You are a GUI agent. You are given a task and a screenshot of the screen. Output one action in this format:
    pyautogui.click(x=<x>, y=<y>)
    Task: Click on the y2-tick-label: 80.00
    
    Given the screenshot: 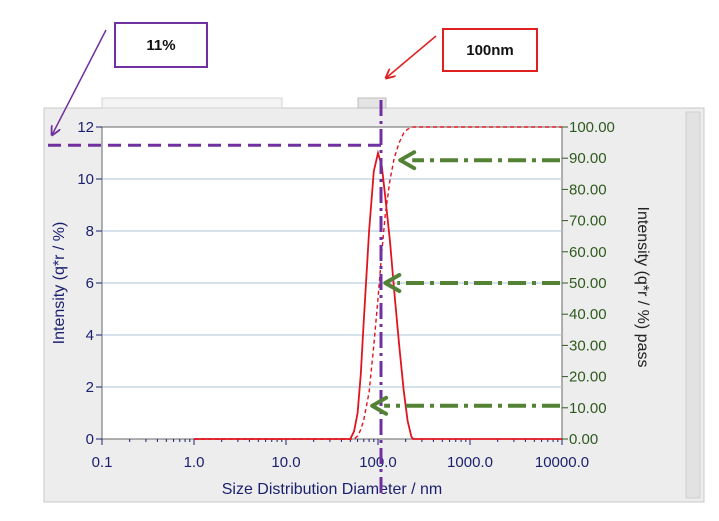 What is the action you would take?
    pyautogui.click(x=588, y=189)
    